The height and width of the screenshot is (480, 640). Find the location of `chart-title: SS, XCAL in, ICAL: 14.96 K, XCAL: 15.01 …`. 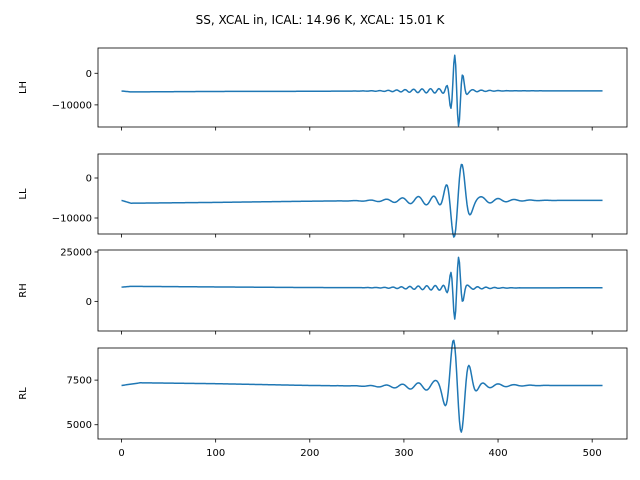

chart-title: SS, XCAL in, ICAL: 14.96 K, XCAL: 15.01 … is located at coordinates (321, 20).